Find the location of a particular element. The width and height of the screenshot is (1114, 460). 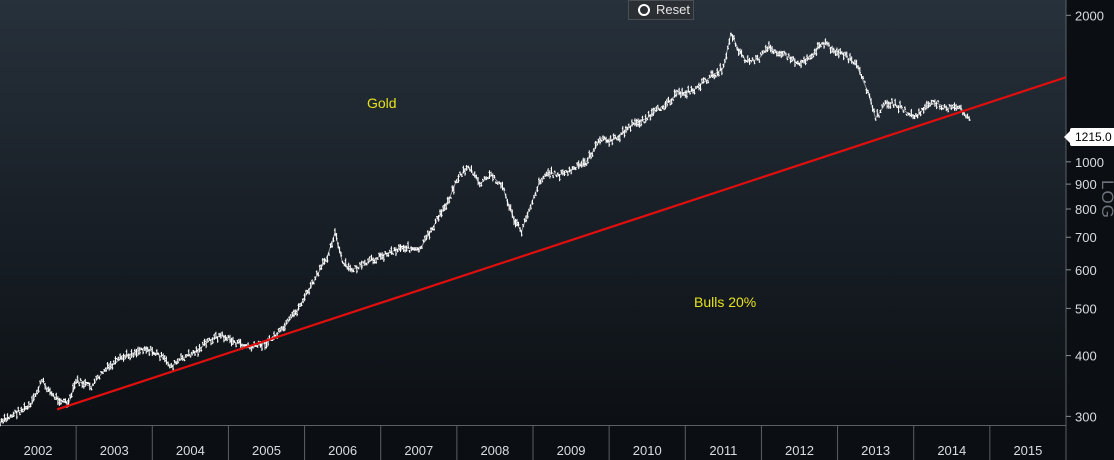

x-tick-label: 2012 is located at coordinates (799, 450).